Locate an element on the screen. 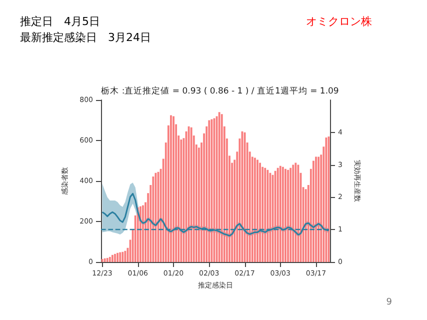 The image size is (427, 320). text: オミクロン株 is located at coordinates (339, 21).